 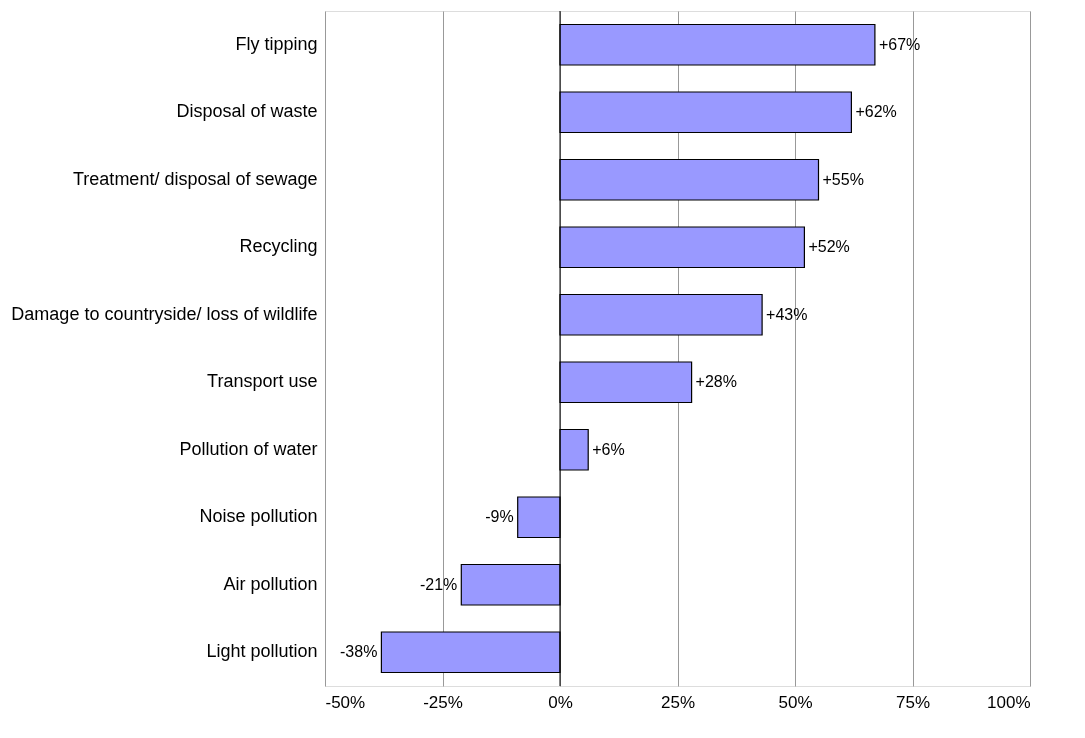 I want to click on data-label: +28%, so click(x=716, y=382).